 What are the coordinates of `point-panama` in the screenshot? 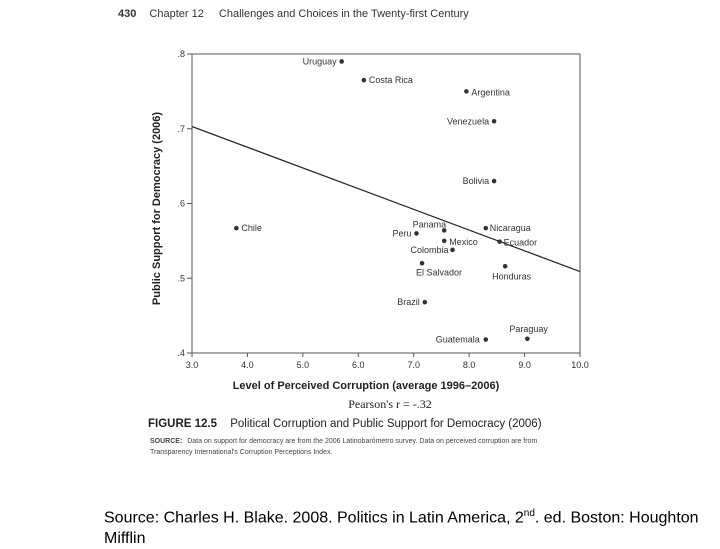 It's located at (444, 230).